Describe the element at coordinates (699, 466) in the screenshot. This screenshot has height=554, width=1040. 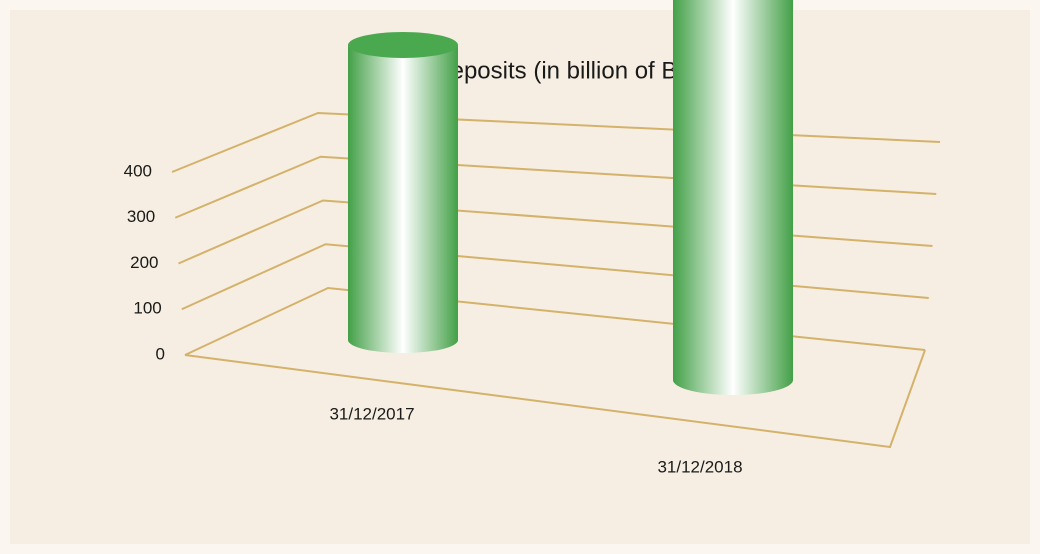
I see `x-tick-label: 31/12/2018` at that location.